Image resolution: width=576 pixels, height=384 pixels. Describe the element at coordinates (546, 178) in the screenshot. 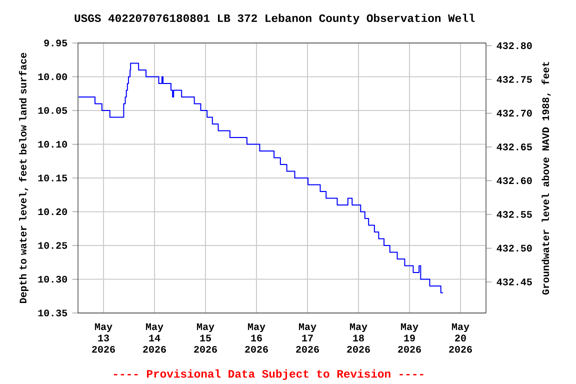

I see `y2-axis-title: Groundwater level above NAVD 1988, feet` at that location.